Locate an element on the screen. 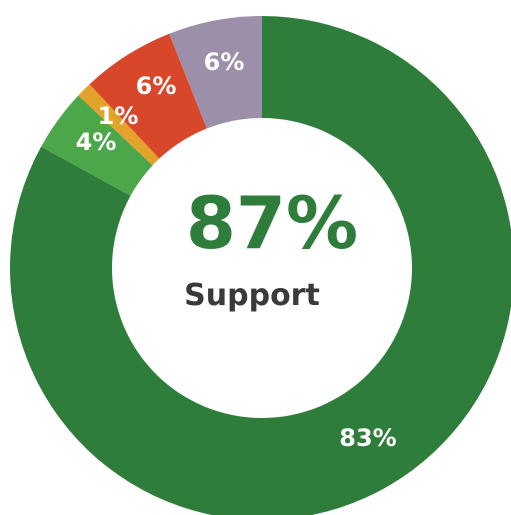 Image resolution: width=511 pixels, height=515 pixels. slice-label-1: 83% is located at coordinates (367, 438).